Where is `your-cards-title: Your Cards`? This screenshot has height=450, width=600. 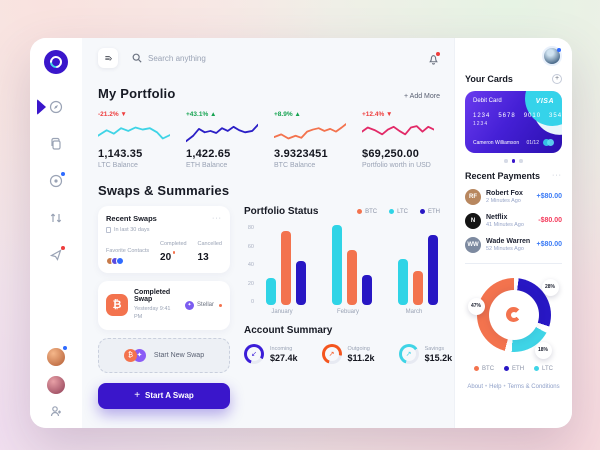
your-cards-title: Your Cards is located at coordinates (489, 79).